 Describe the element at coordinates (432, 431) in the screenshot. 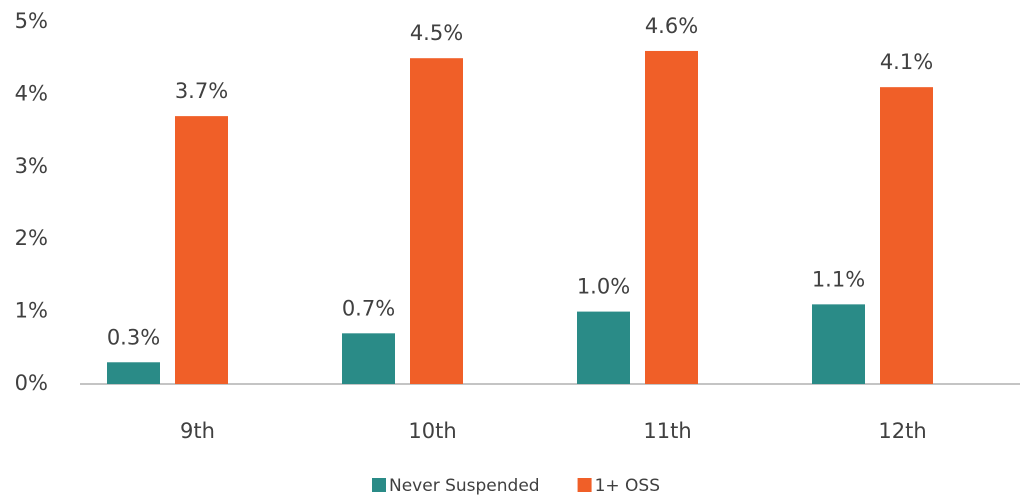

I see `x-tick-label: 10th` at that location.